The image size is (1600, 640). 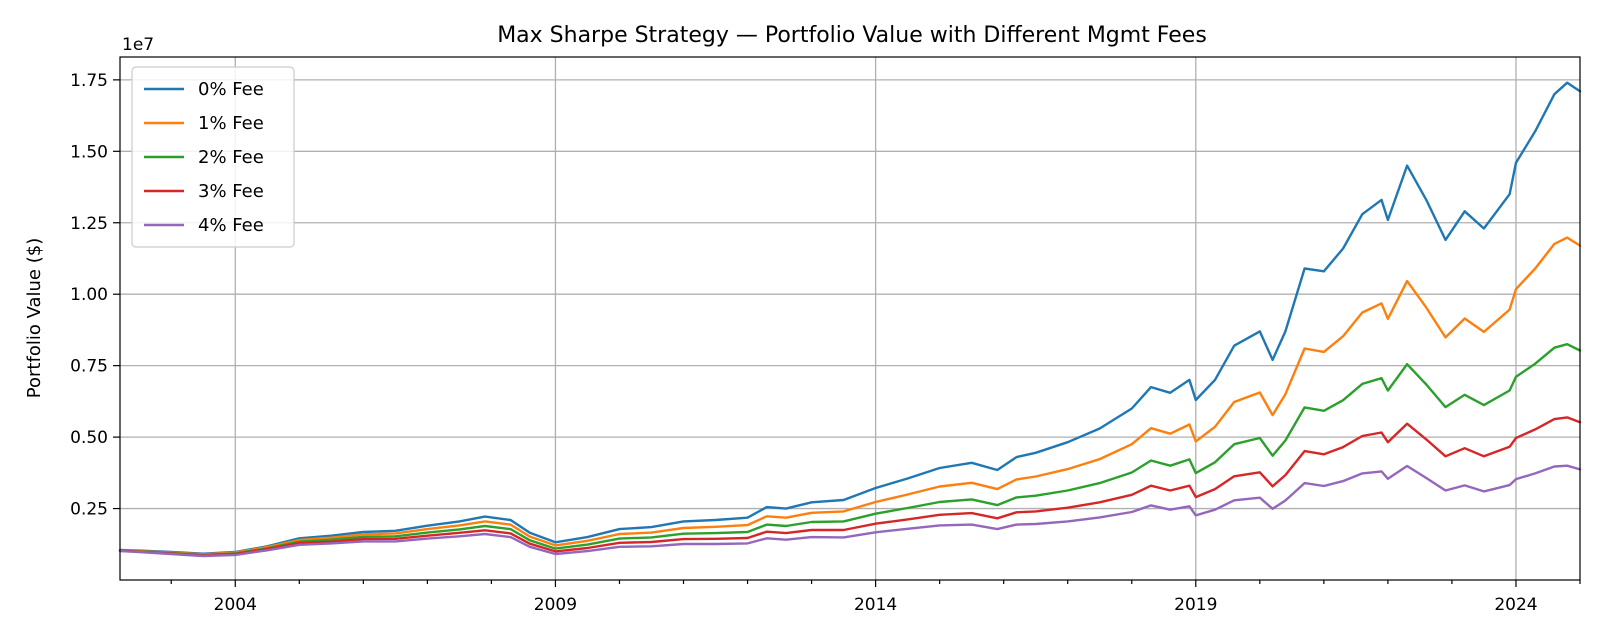 I want to click on x-tick-label: 2024, so click(x=1515, y=605).